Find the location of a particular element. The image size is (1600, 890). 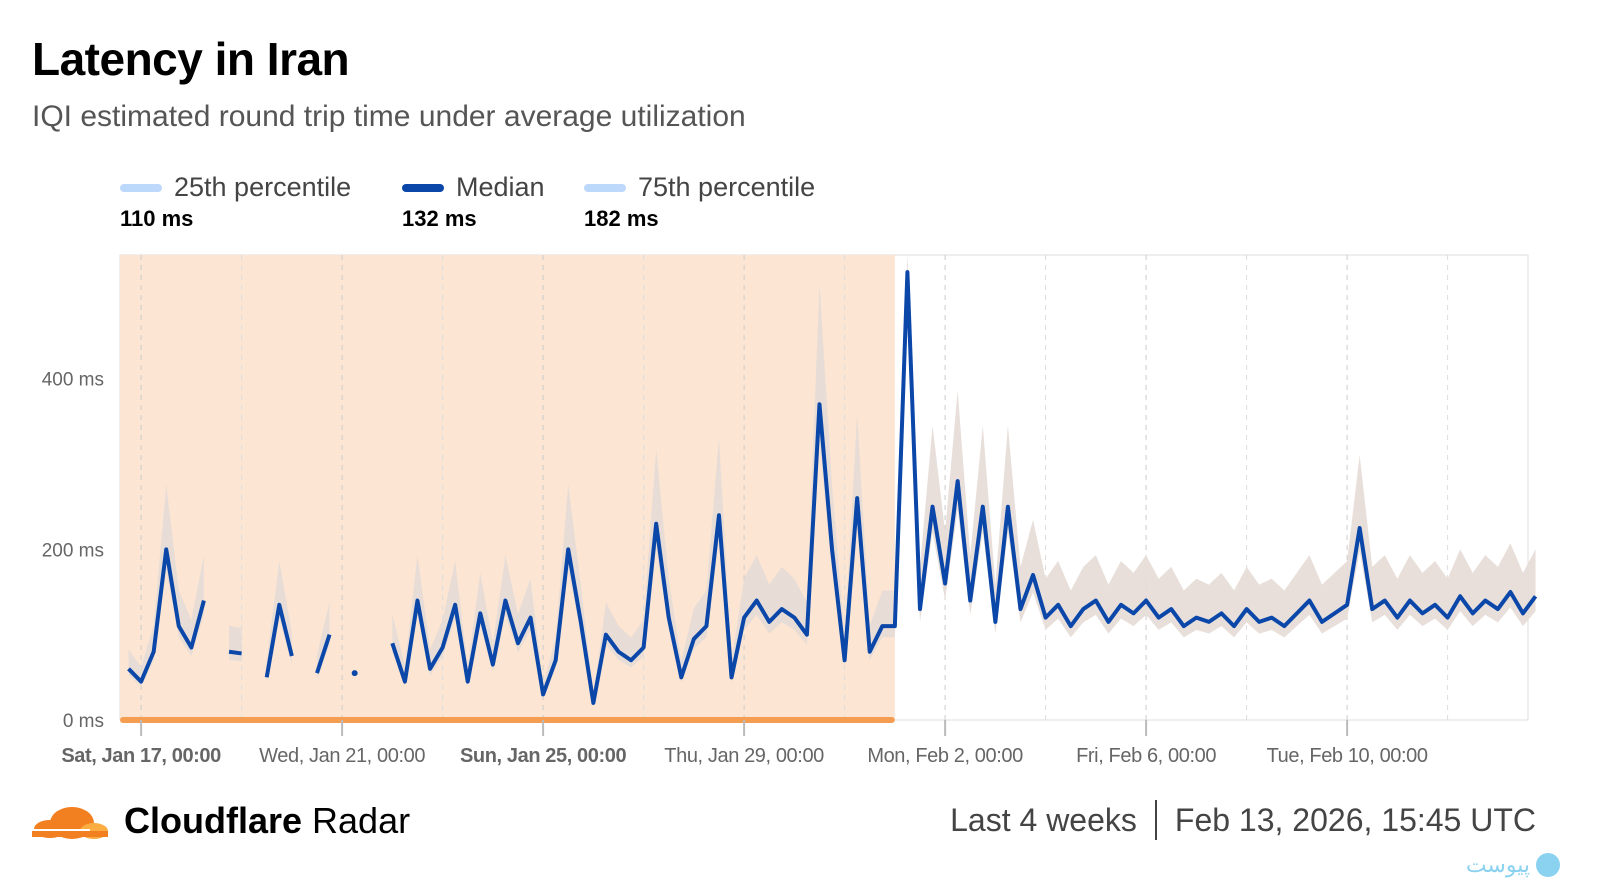

footer-meta: Last 4 weeks Feb 13, 2026, 15:45 UTC is located at coordinates (1243, 820).